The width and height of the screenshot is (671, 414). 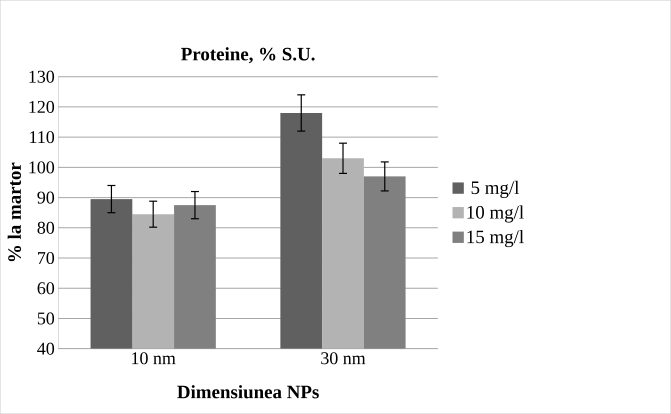 What do you see at coordinates (46, 258) in the screenshot?
I see `y-tick-label: 70` at bounding box center [46, 258].